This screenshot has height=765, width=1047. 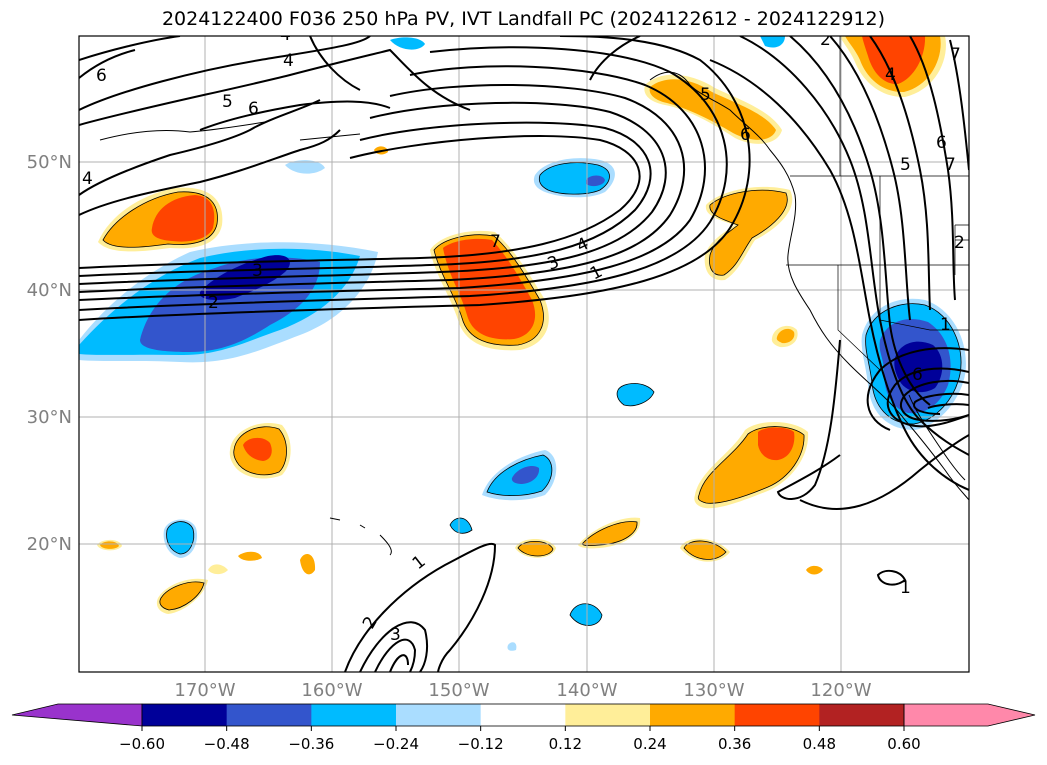 What do you see at coordinates (819, 744) in the screenshot?
I see `colorbar-tick-label: 0.48` at bounding box center [819, 744].